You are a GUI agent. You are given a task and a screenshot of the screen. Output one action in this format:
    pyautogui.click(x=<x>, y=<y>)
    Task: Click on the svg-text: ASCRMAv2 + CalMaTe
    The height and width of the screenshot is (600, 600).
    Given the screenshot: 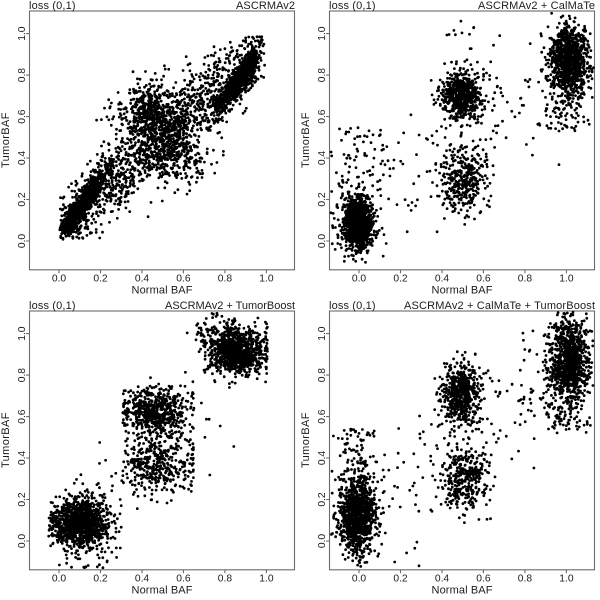 What is the action you would take?
    pyautogui.click(x=536, y=6)
    